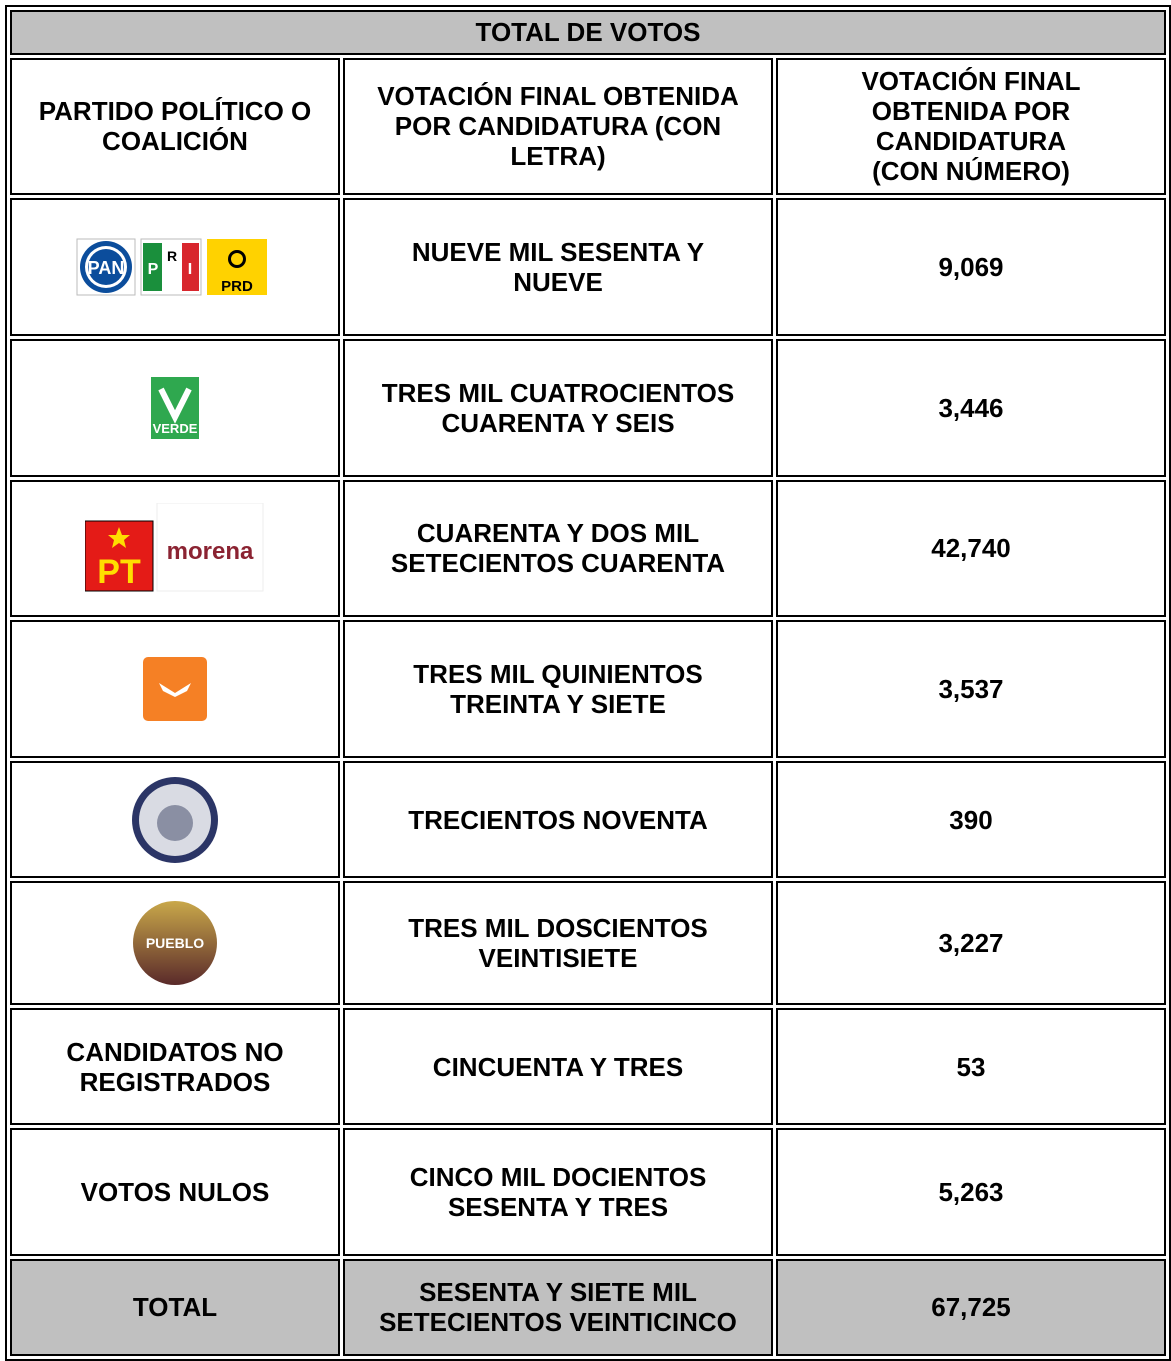 This screenshot has height=1361, width=1171. I want to click on logo-text: R, so click(172, 256).